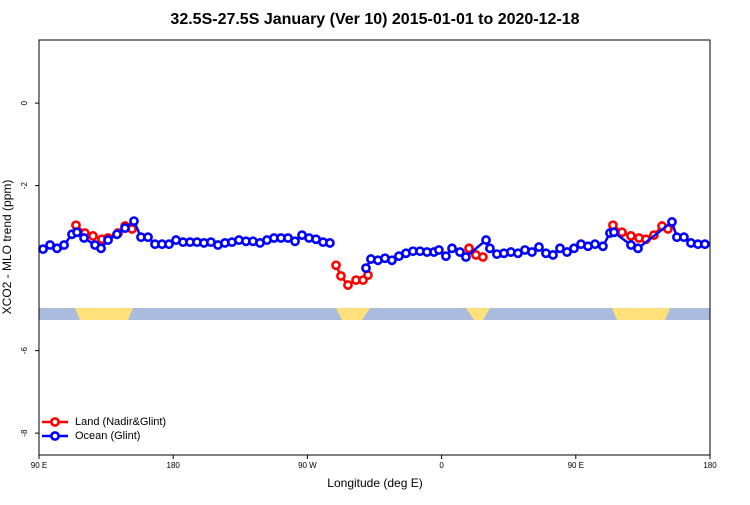 The image size is (750, 505). Describe the element at coordinates (374, 253) in the screenshot. I see `plot-area` at that location.